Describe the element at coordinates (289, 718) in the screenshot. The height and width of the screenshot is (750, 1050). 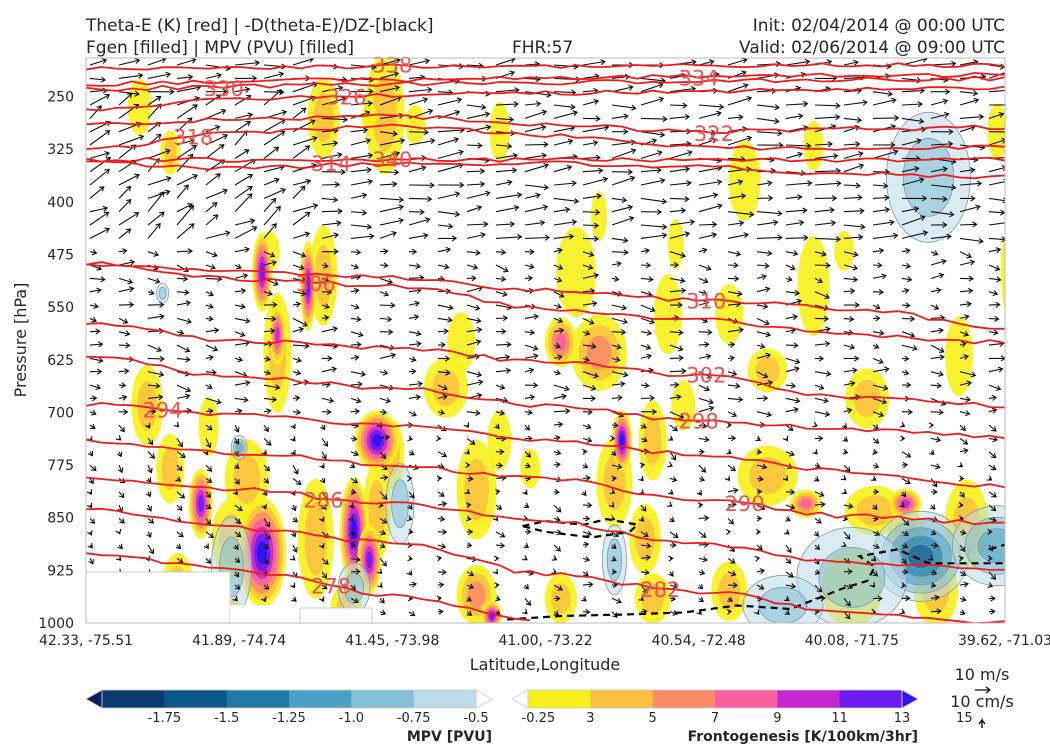
I see `colorbar-tick-label: -1.25` at that location.